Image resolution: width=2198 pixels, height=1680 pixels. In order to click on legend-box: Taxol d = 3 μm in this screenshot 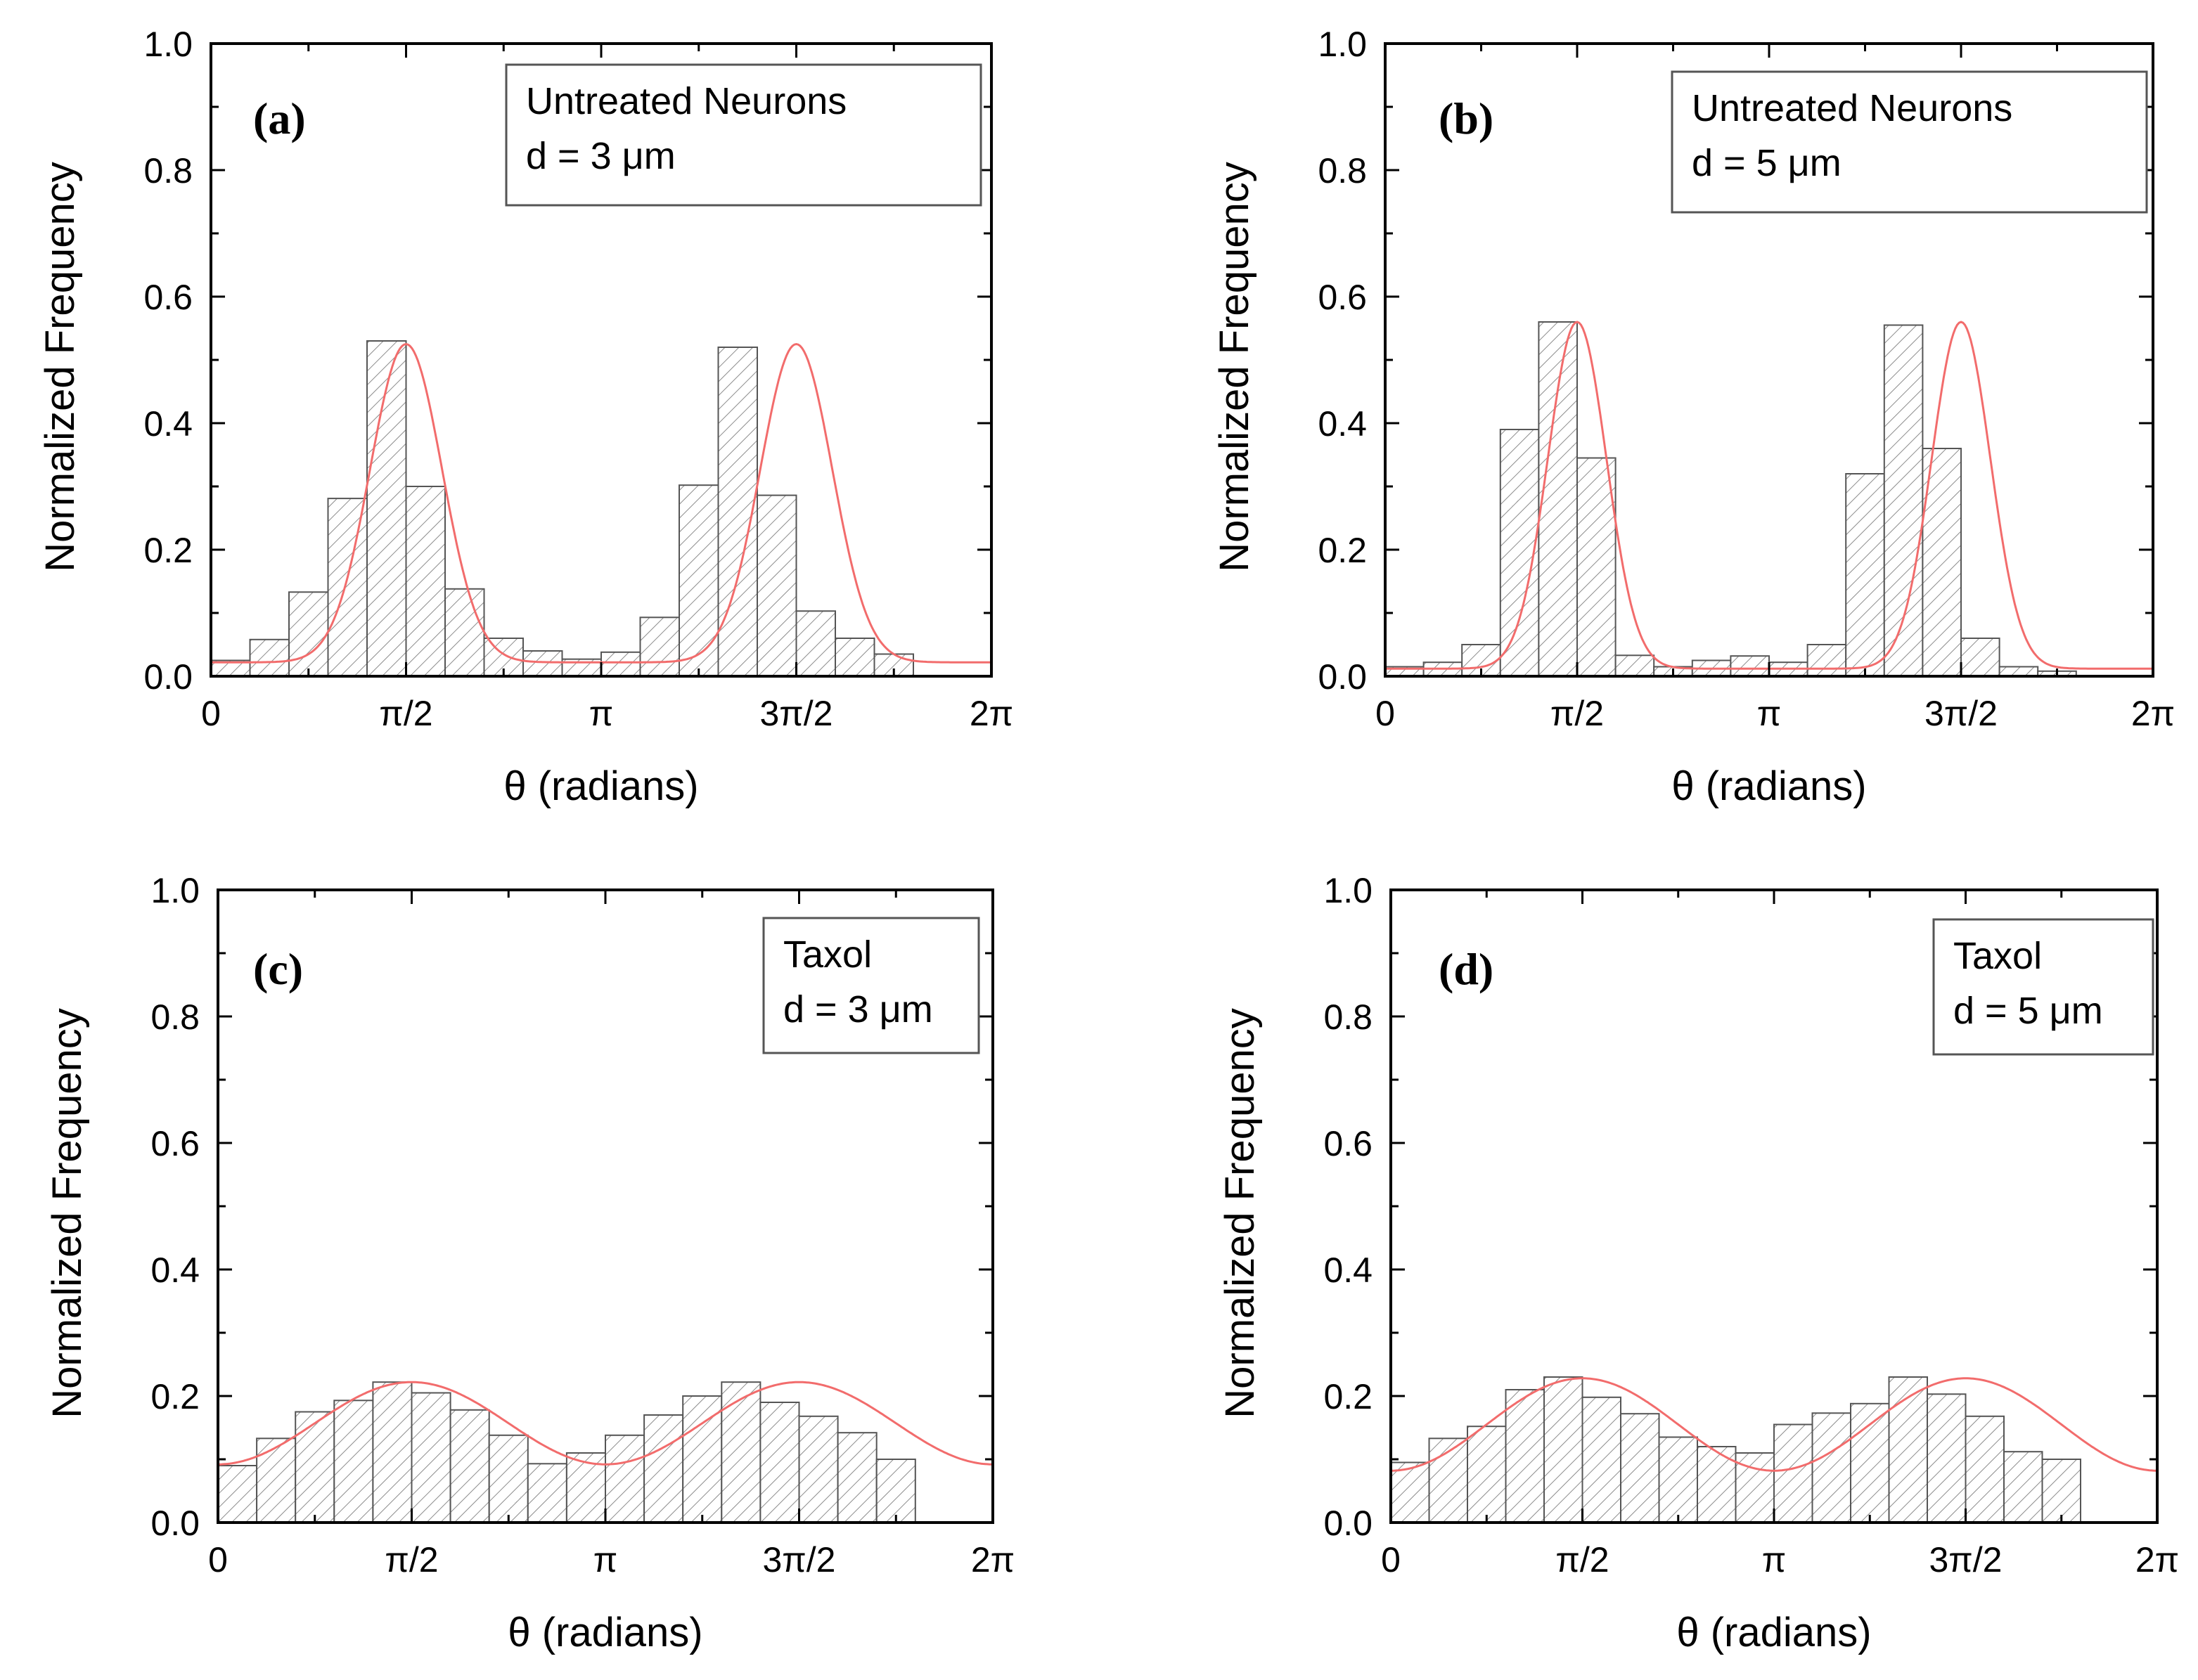, I will do `click(871, 985)`.